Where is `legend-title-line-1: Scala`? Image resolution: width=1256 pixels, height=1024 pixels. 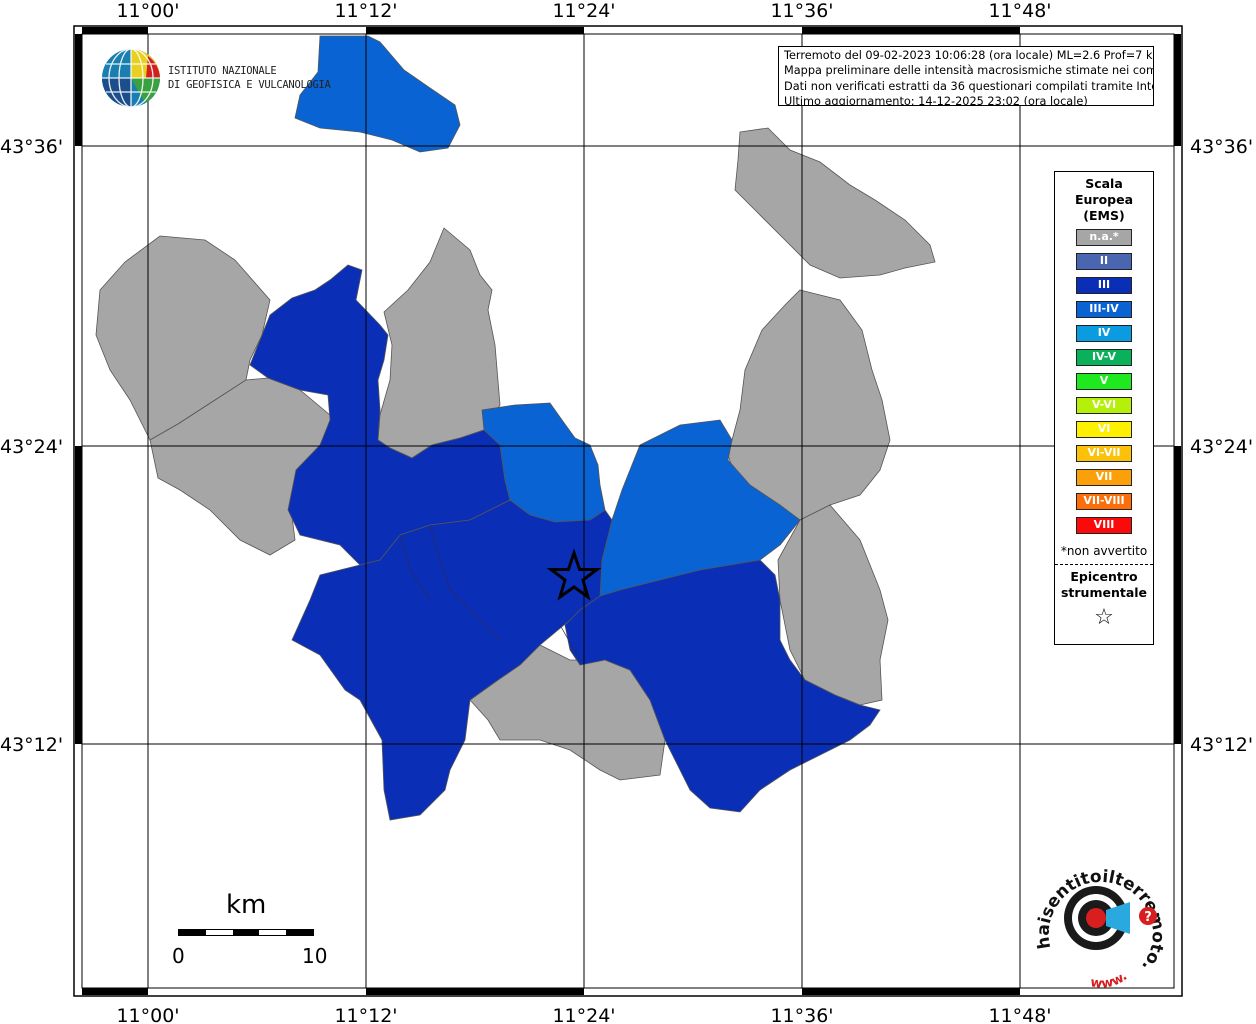
legend-title-line-1: Scala is located at coordinates (1104, 183).